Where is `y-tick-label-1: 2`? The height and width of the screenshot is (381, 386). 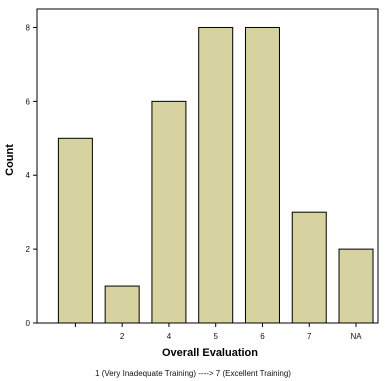
y-tick-label-1: 2 is located at coordinates (28, 249).